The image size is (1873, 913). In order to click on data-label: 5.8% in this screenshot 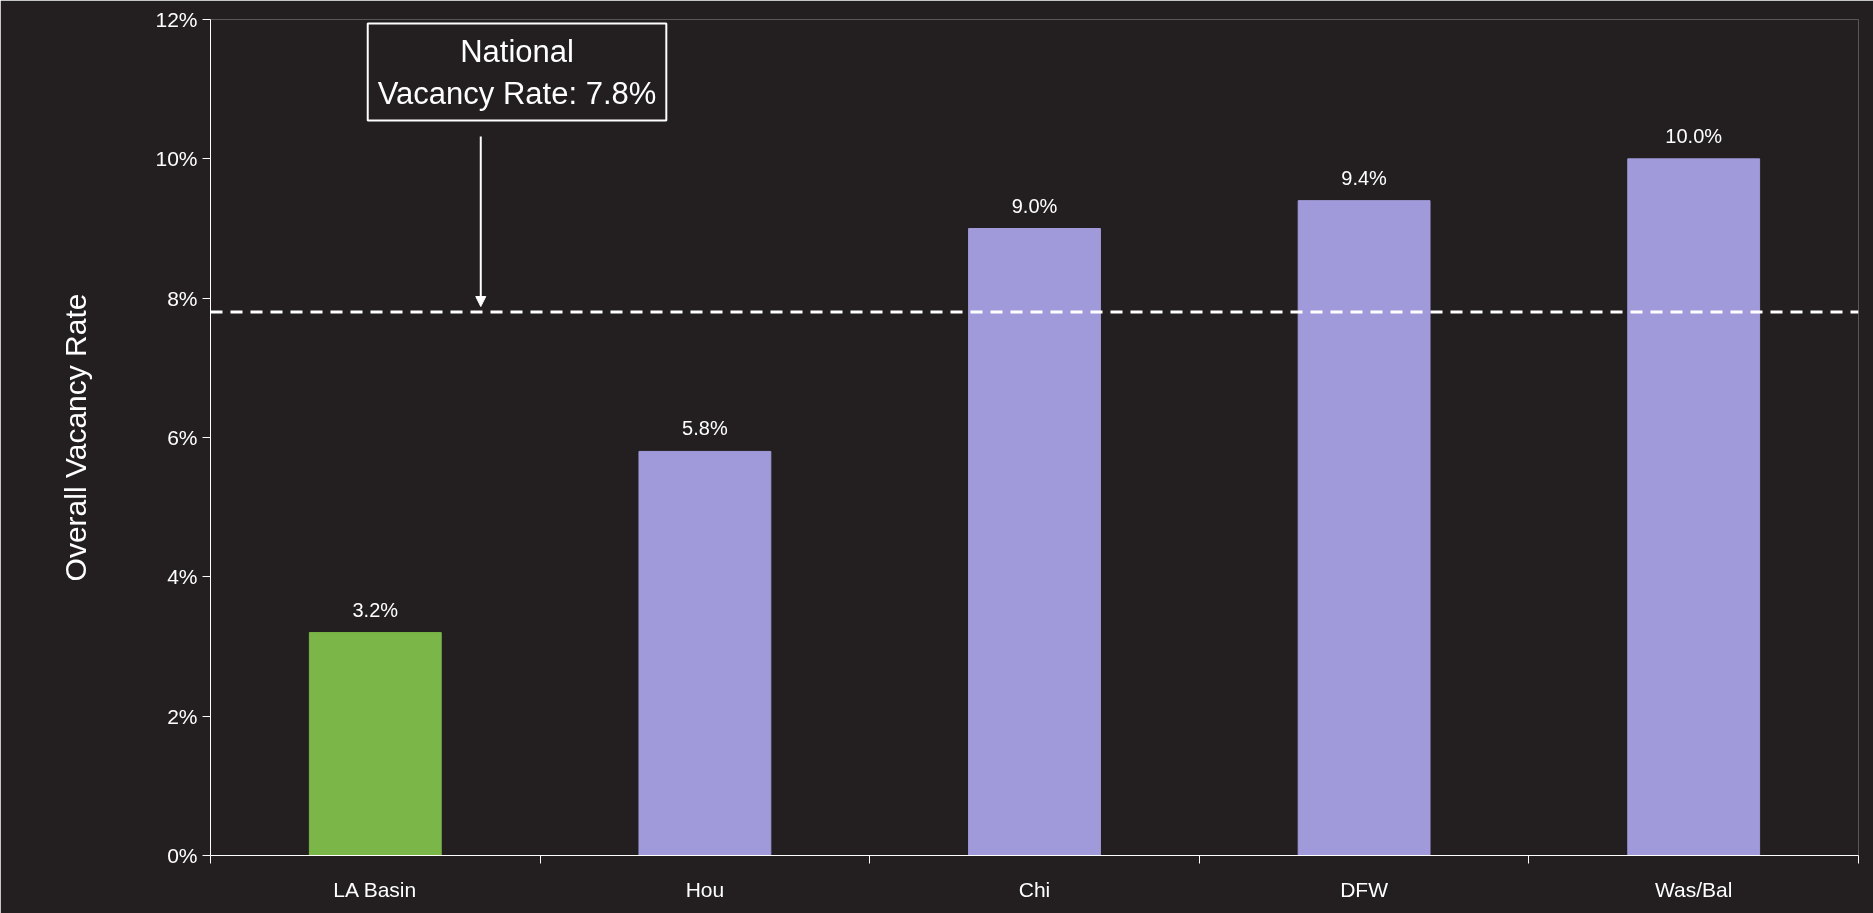, I will do `click(705, 428)`.